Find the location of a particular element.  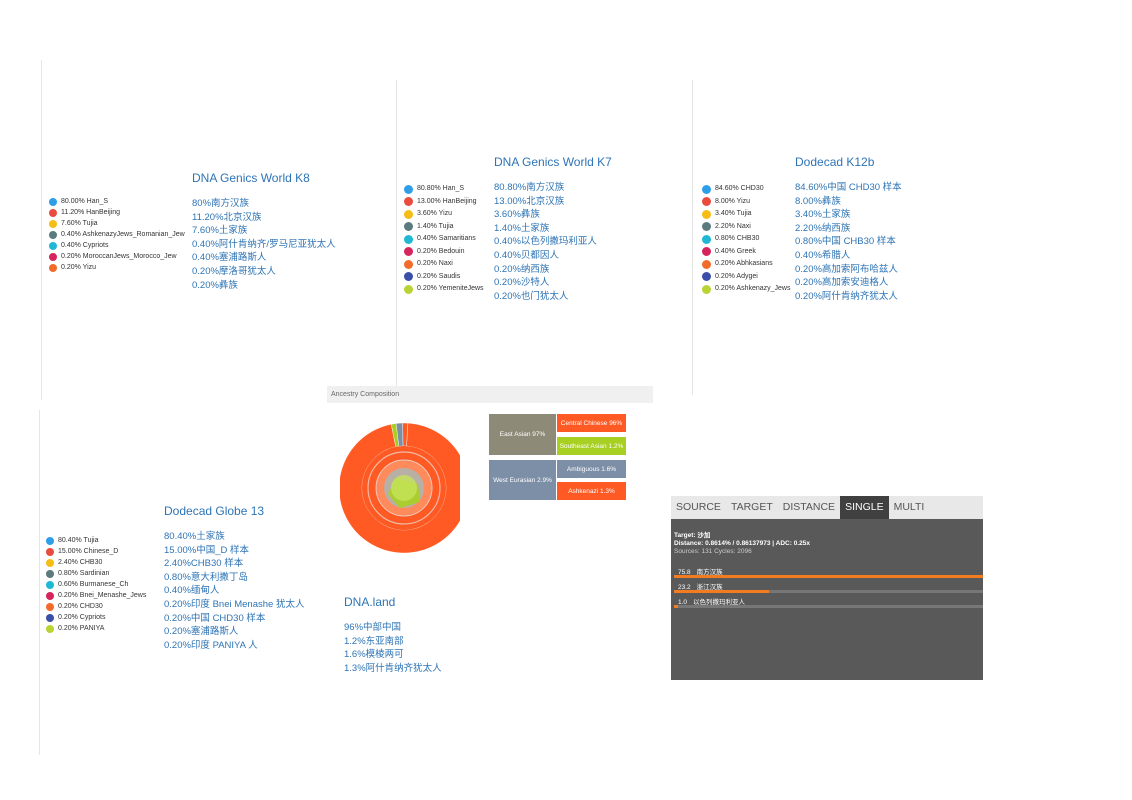

legend-entry: 84.60% CHD30 is located at coordinates (746, 189).